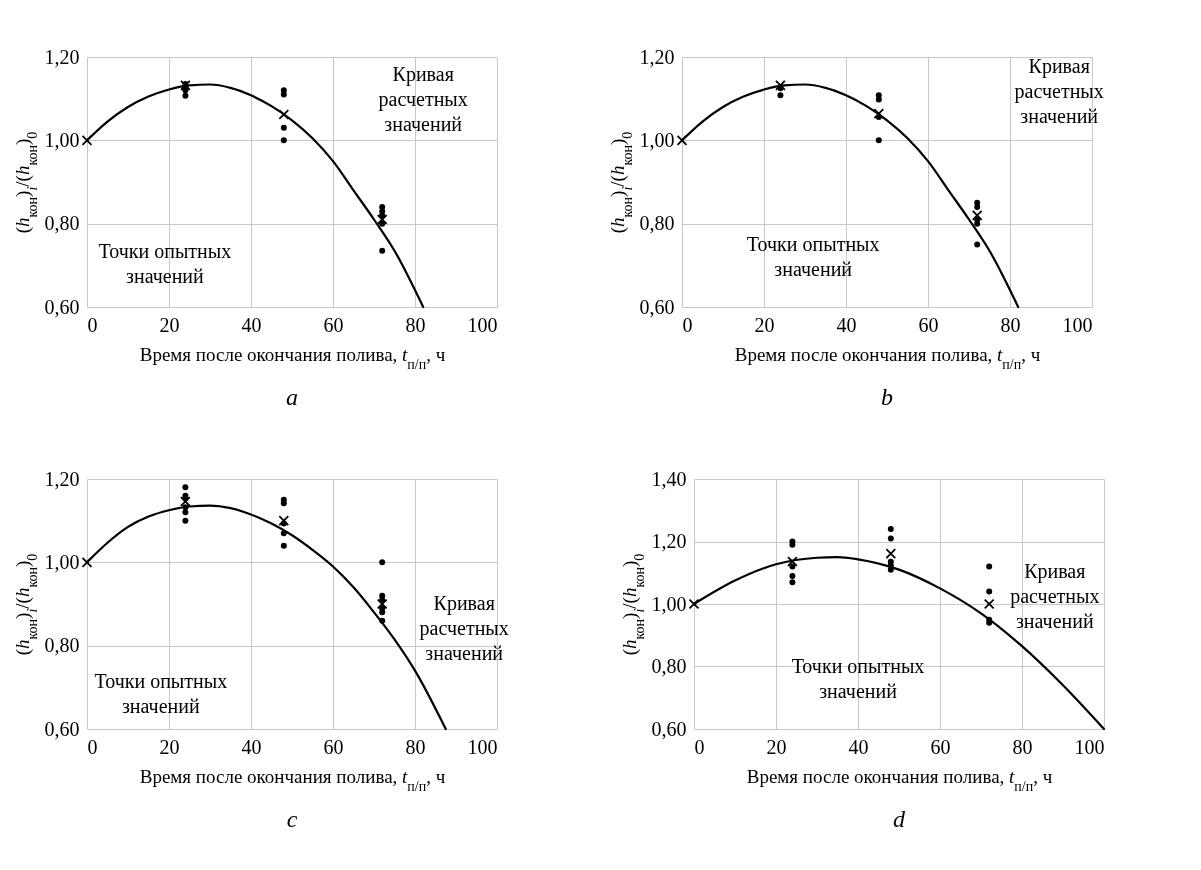 Image resolution: width=1201 pixels, height=870 pixels. Describe the element at coordinates (292, 819) in the screenshot. I see `text: c` at that location.